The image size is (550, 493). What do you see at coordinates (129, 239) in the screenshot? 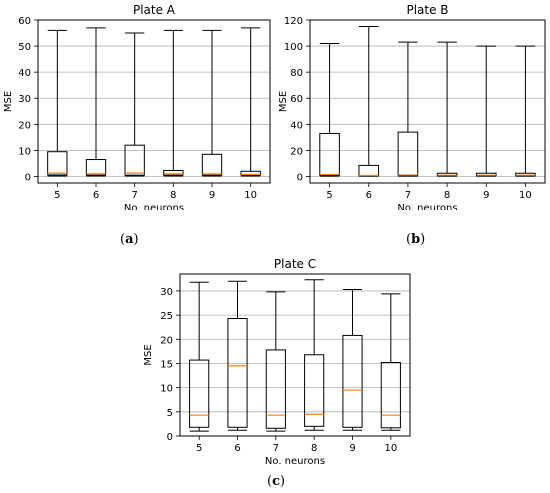
I see `caption-a: (a)` at bounding box center [129, 239].